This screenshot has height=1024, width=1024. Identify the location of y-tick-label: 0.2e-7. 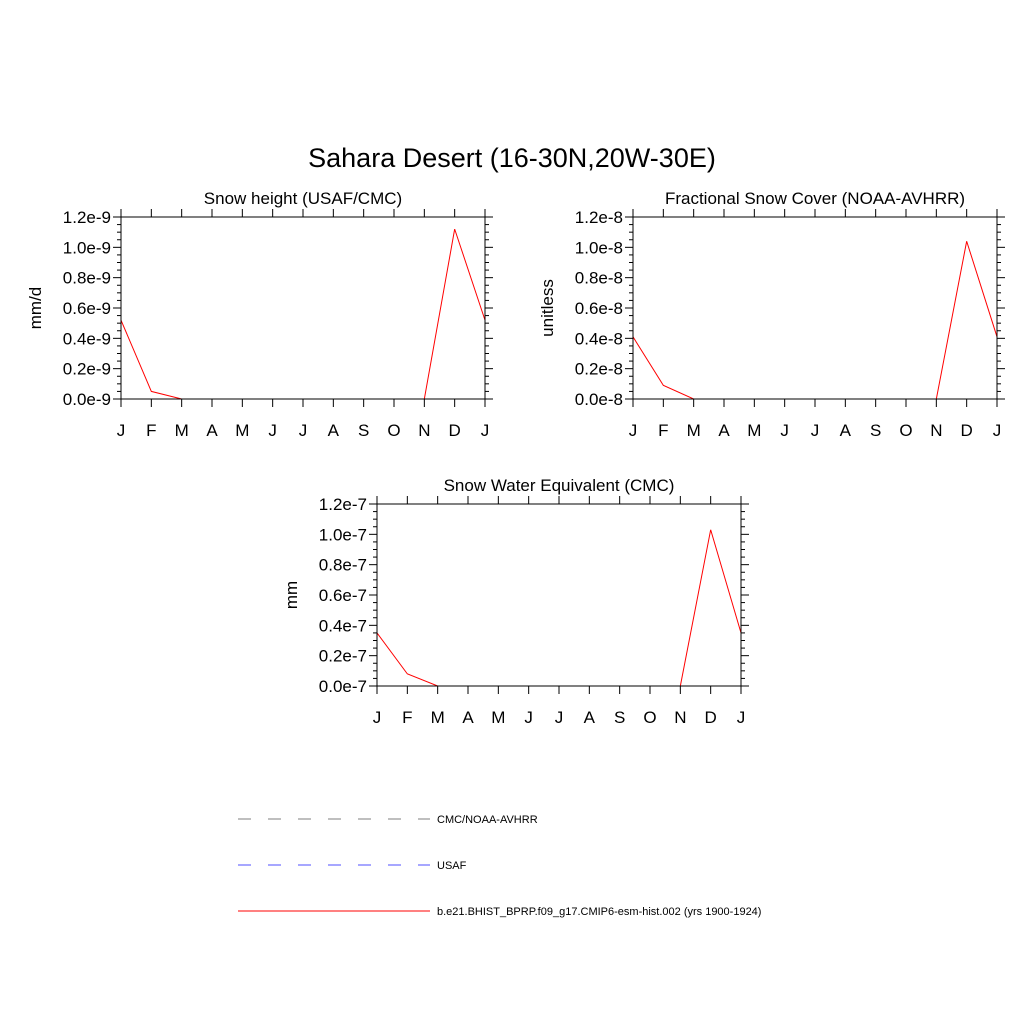
(343, 656).